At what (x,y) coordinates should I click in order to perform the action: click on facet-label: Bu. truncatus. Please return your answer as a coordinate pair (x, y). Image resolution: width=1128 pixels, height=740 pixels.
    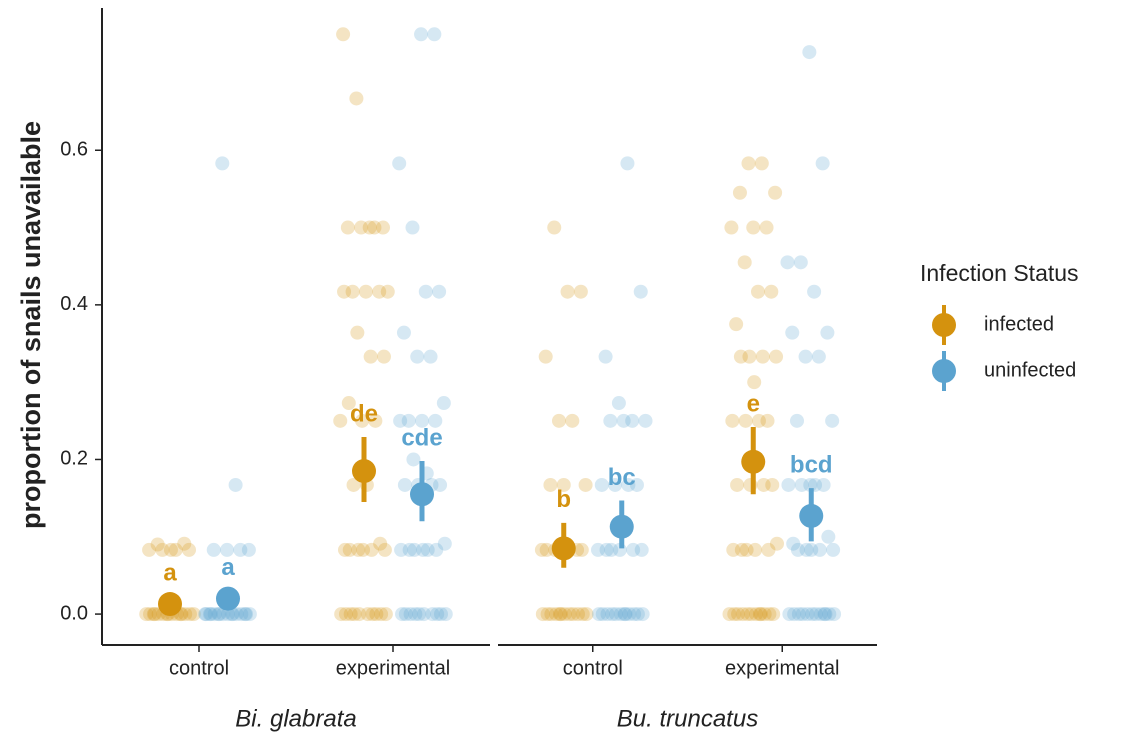
    Looking at the image, I should click on (687, 718).